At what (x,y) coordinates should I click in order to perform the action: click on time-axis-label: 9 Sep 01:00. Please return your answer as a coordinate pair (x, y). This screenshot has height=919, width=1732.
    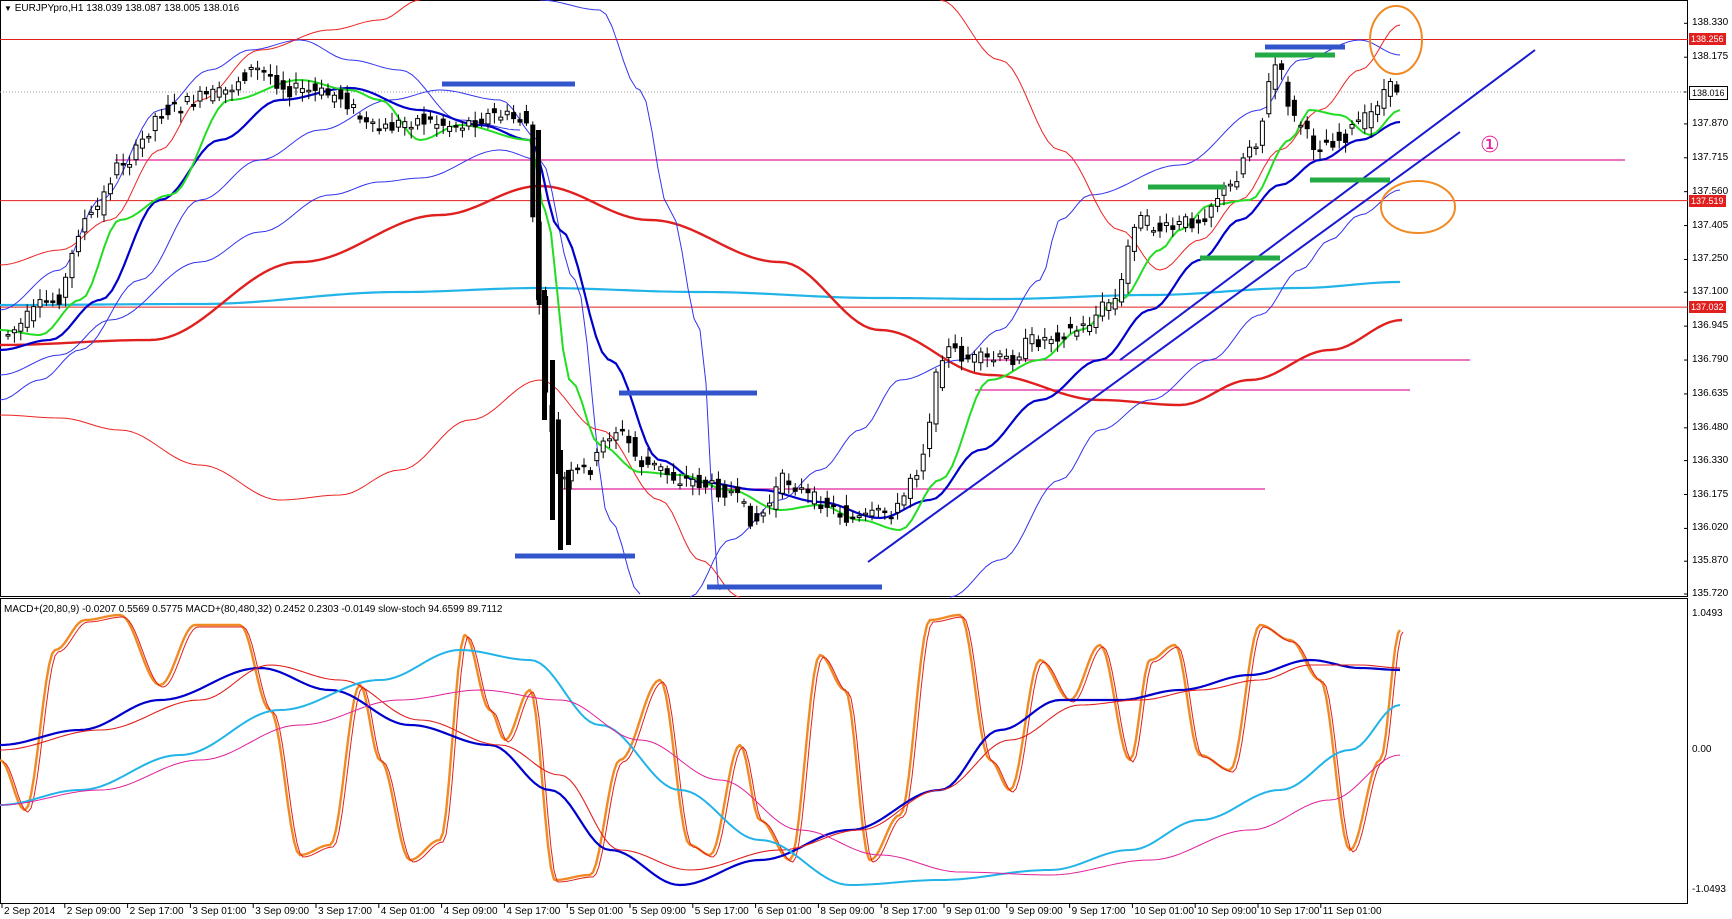
    Looking at the image, I should click on (973, 911).